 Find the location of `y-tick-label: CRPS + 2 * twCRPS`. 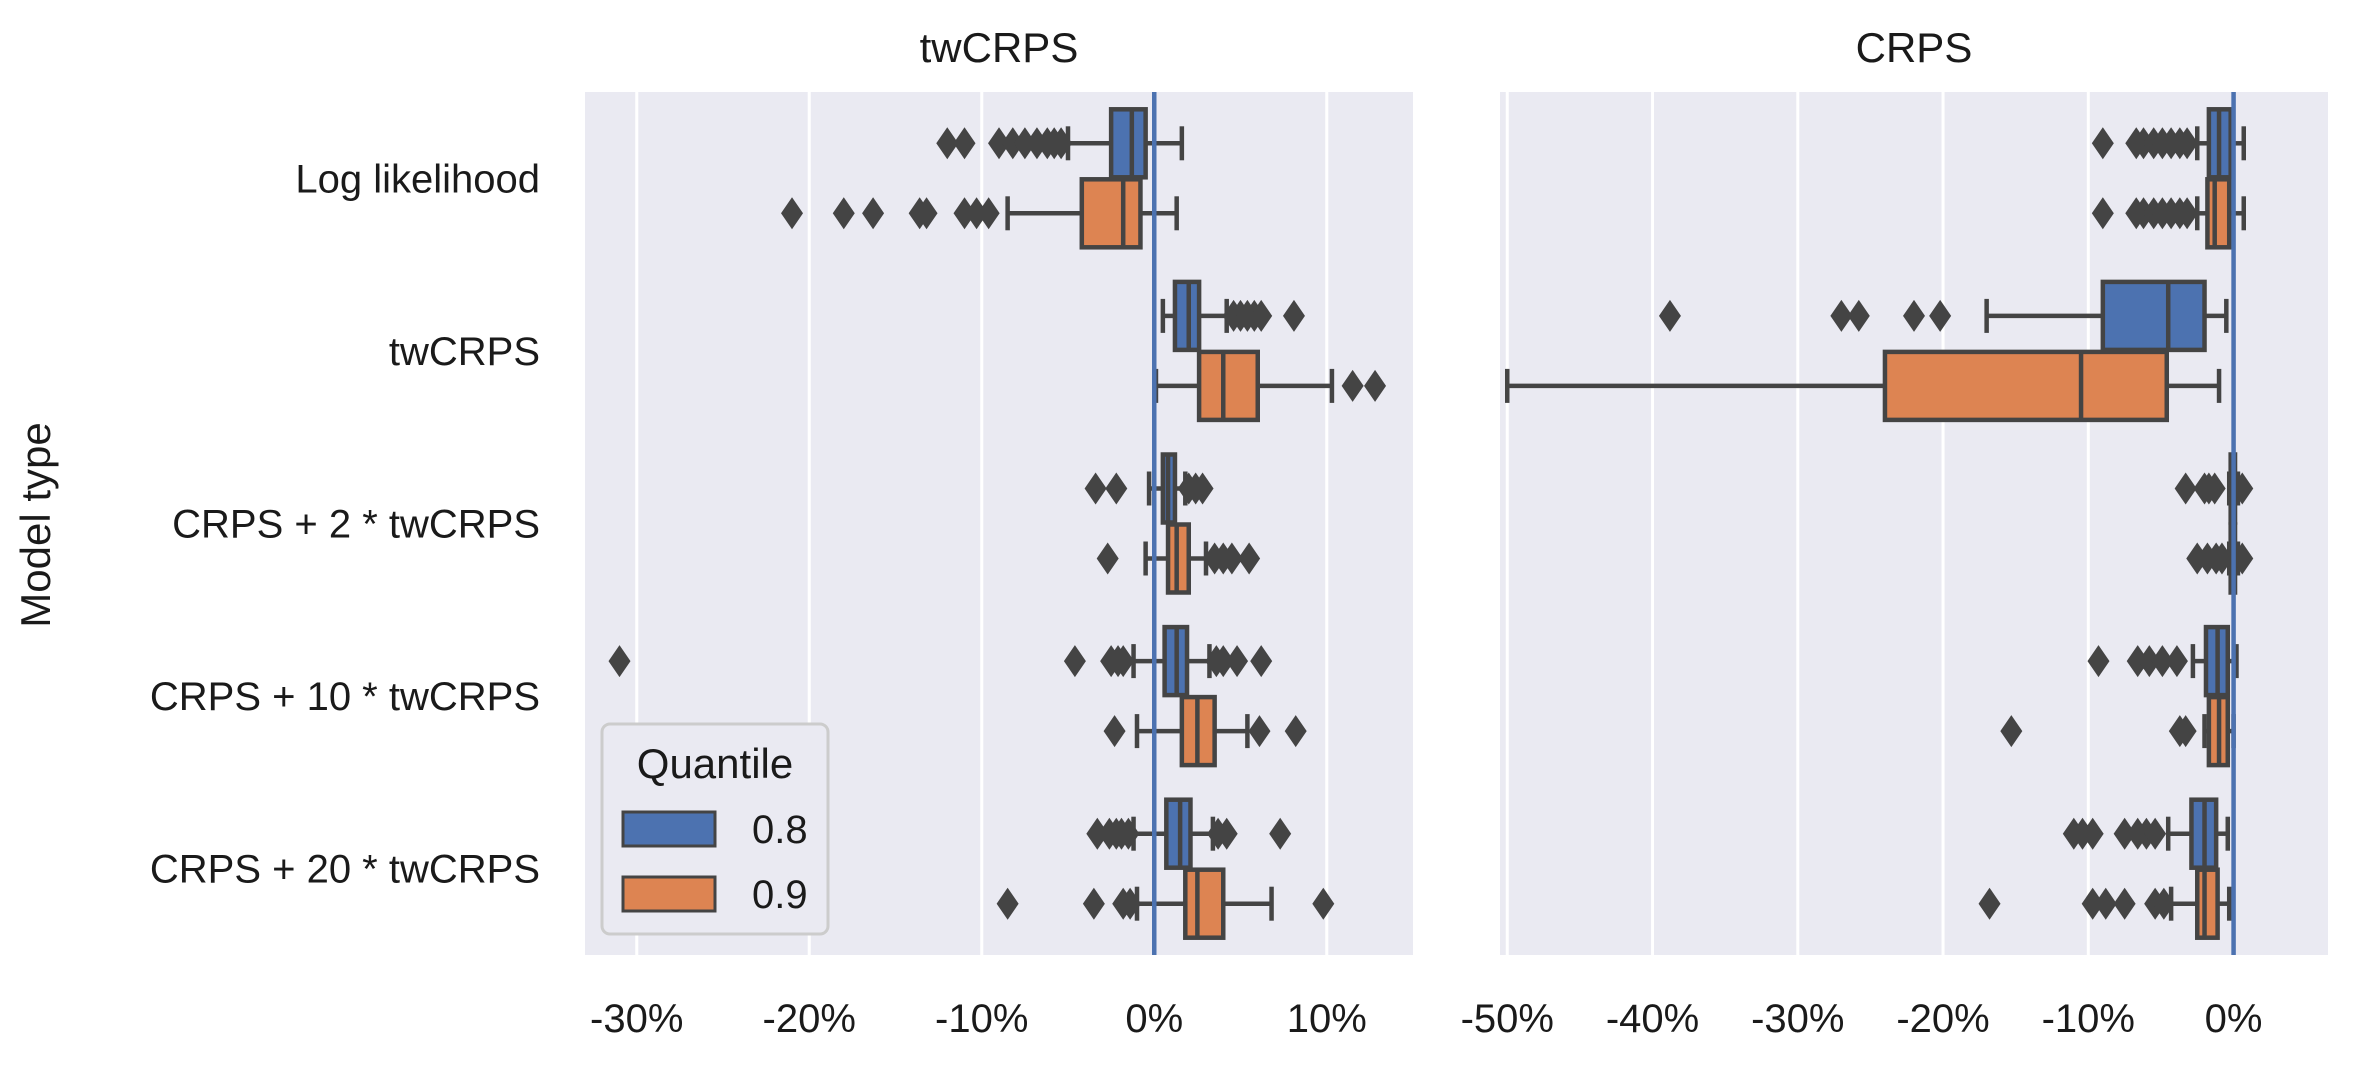

y-tick-label: CRPS + 2 * twCRPS is located at coordinates (356, 525).